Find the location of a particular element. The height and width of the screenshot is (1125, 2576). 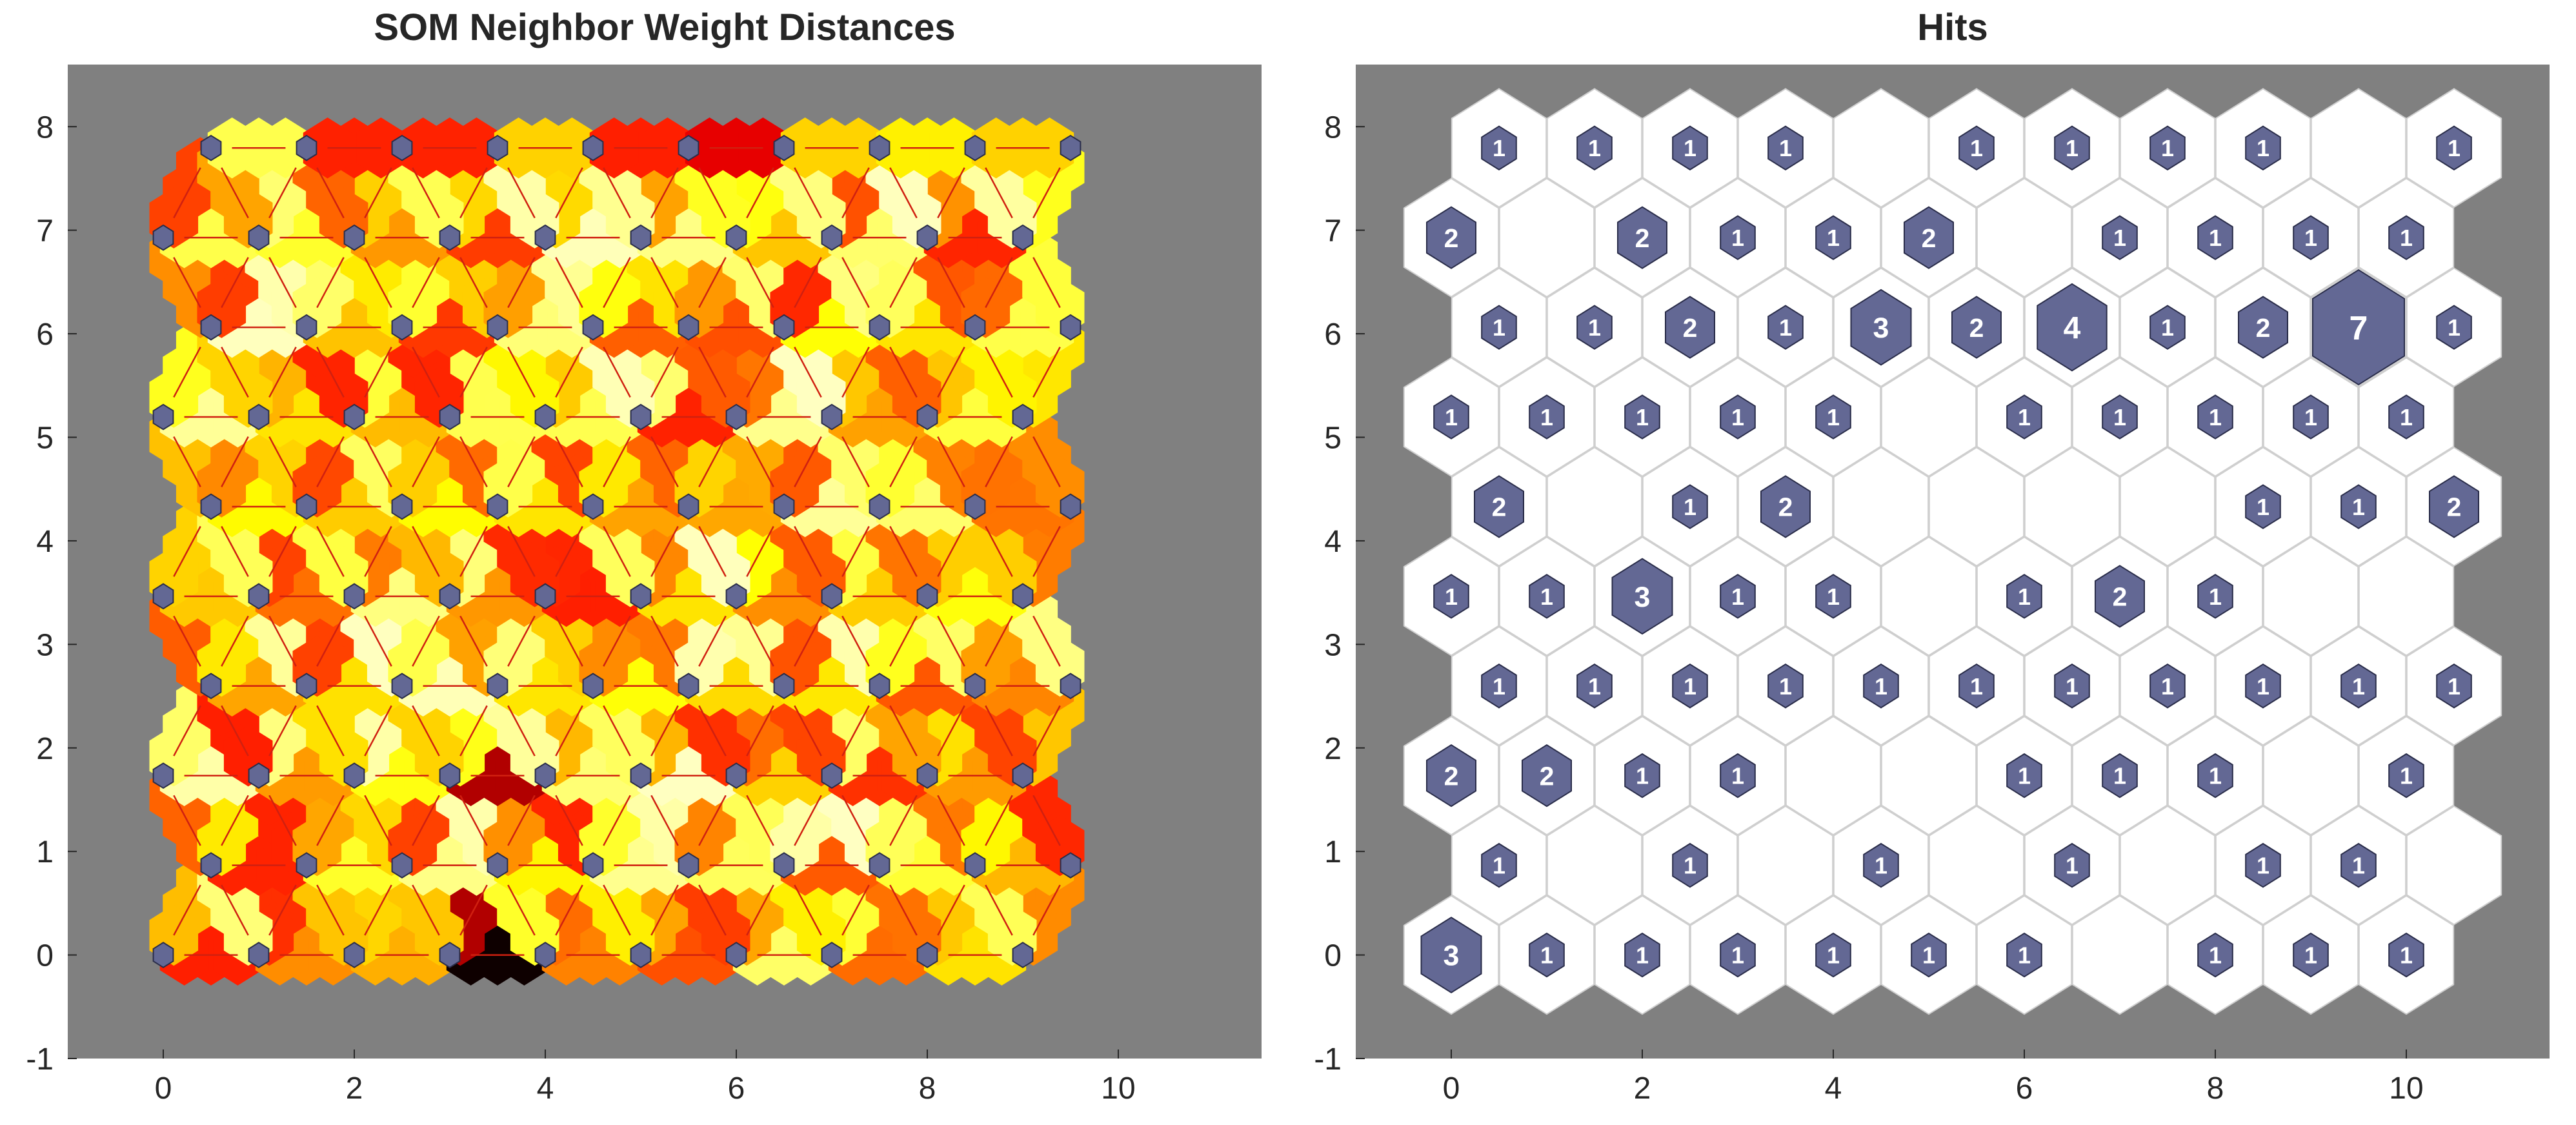

y-tick-label: 5 is located at coordinates (45, 438).